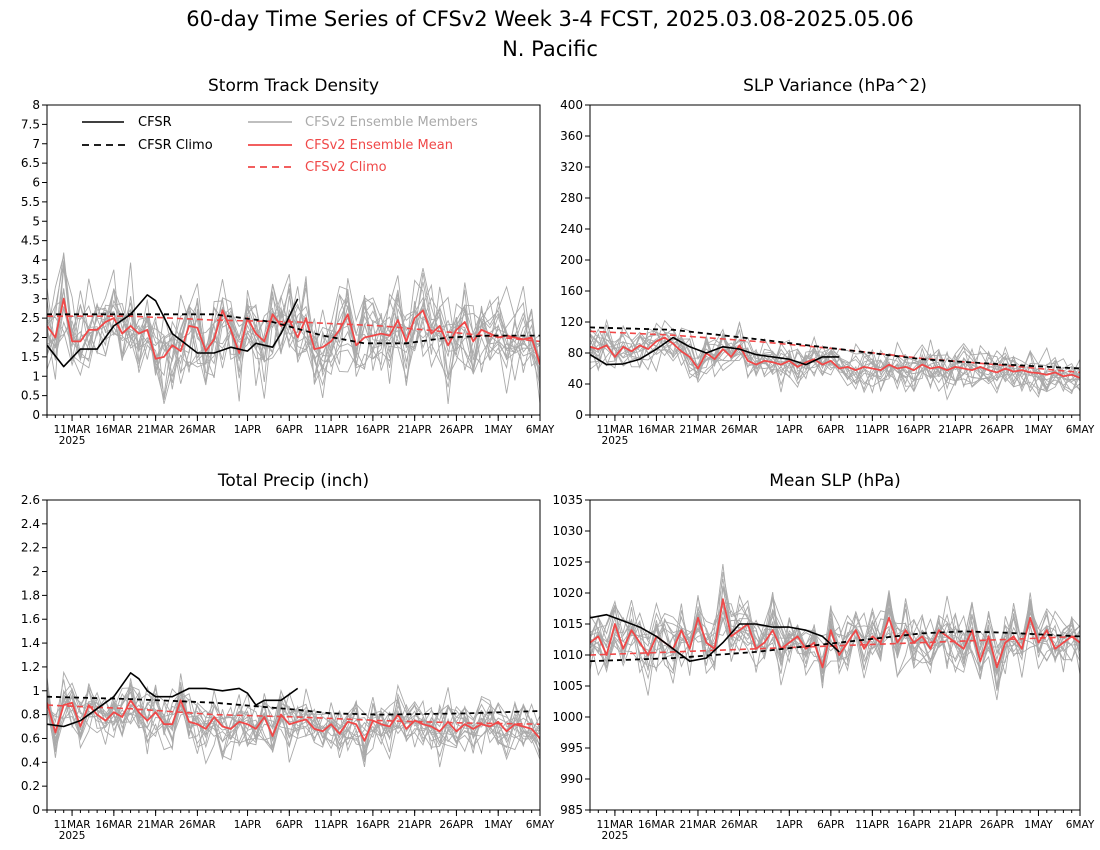 The height and width of the screenshot is (850, 1100). I want to click on y-tick-label: 2.2, so click(30, 548).